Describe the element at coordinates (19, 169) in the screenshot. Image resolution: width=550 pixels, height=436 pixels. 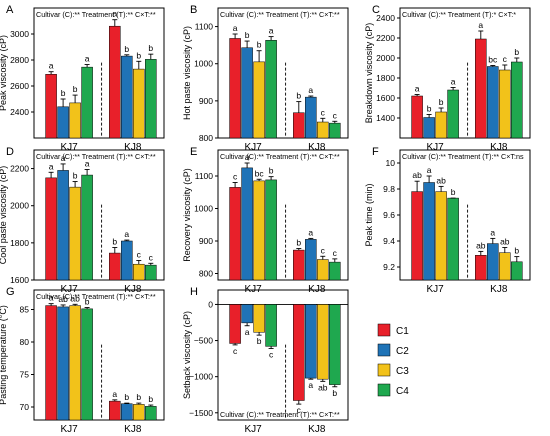
I see `y-tick-label: 2200` at that location.